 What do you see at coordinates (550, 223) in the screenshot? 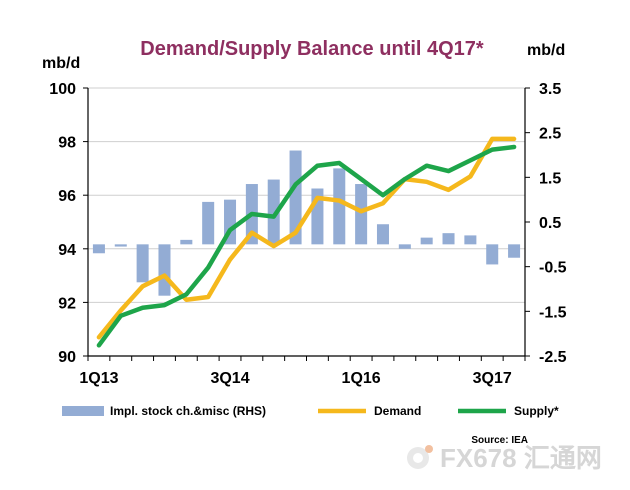
I see `right-tick-label: 0.5` at bounding box center [550, 223].